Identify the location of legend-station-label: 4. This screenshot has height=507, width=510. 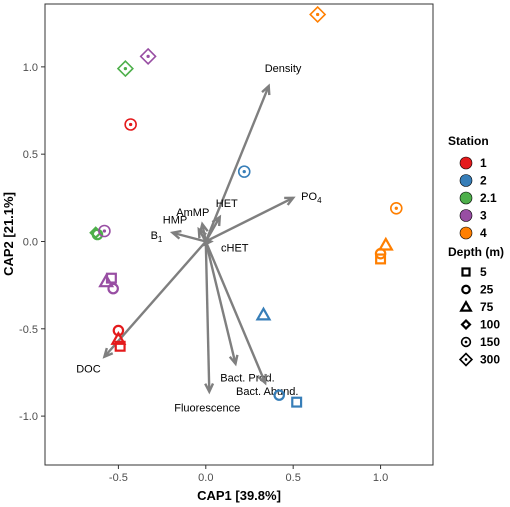
(483, 233).